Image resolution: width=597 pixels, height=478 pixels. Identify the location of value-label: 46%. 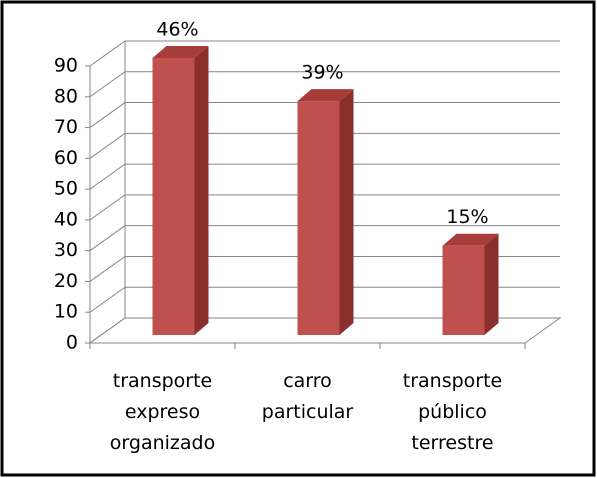
(177, 30).